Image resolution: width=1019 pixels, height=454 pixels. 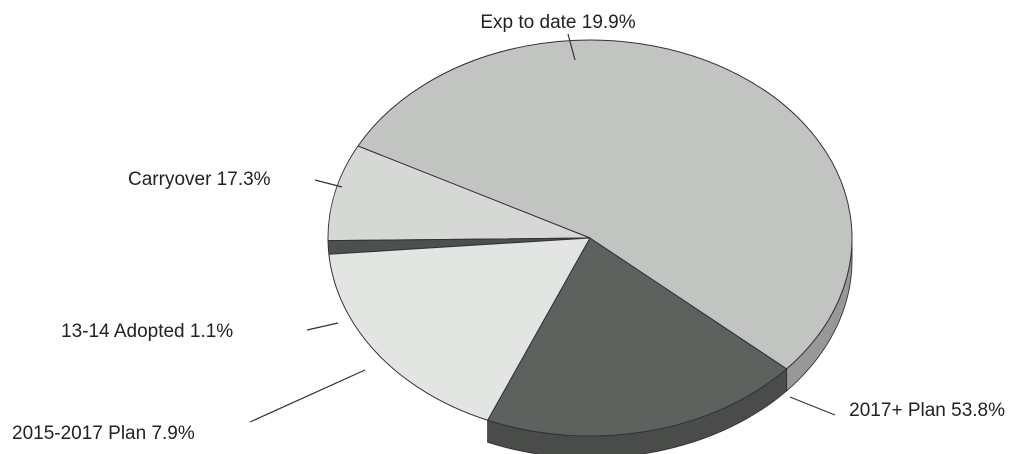 What do you see at coordinates (328, 183) in the screenshot?
I see `leader-line-carryover` at bounding box center [328, 183].